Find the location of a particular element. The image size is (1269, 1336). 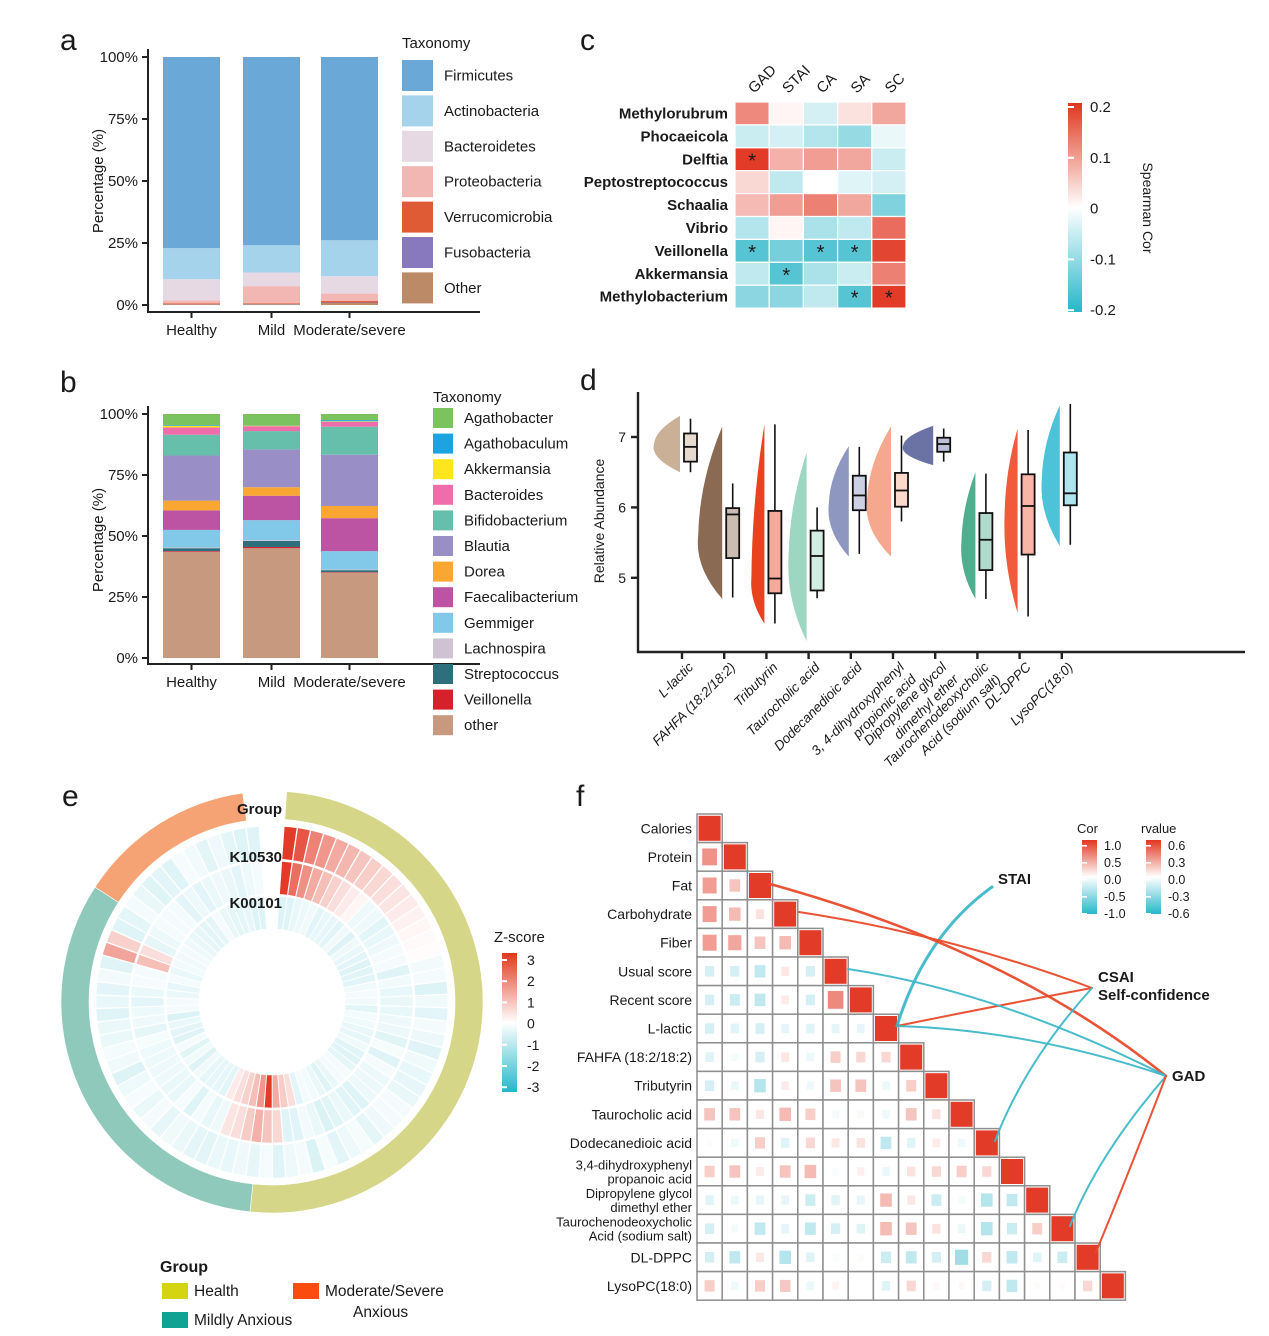

legend-swatch-blautia is located at coordinates (443, 546).